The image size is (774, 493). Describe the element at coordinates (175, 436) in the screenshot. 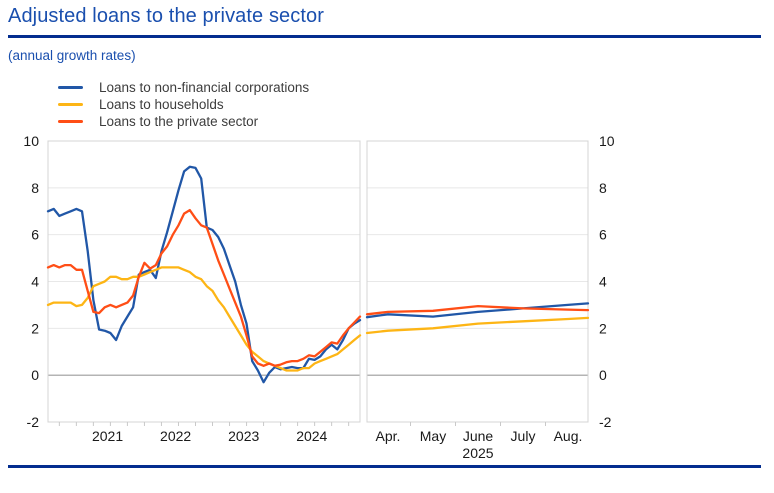

I see `x-axis-year-label: 2022` at that location.